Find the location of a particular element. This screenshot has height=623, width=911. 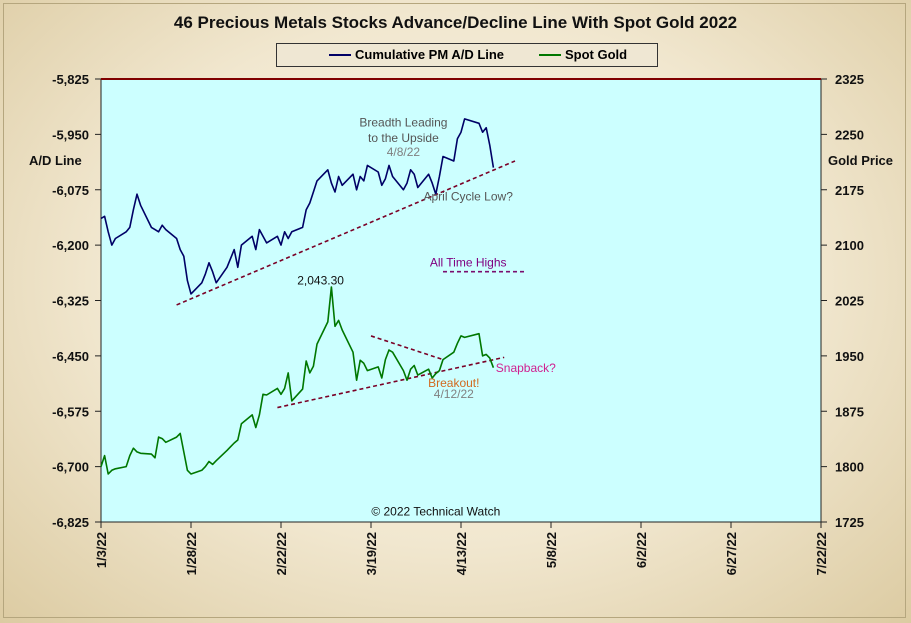

right-tick-label: 2025 is located at coordinates (849, 301).